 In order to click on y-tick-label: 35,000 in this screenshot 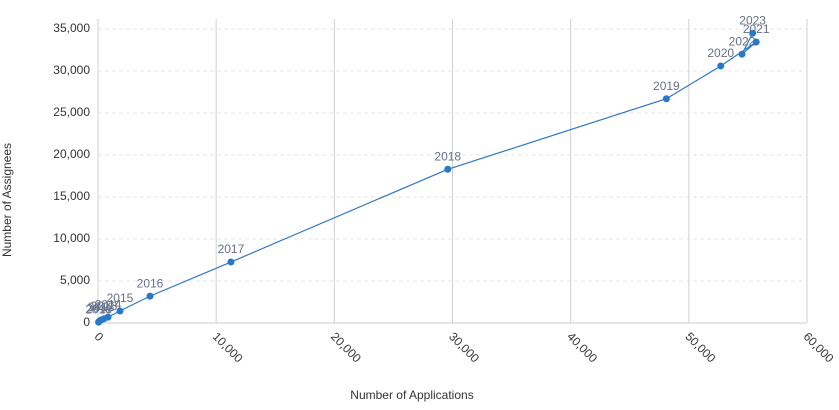, I will do `click(71, 28)`.